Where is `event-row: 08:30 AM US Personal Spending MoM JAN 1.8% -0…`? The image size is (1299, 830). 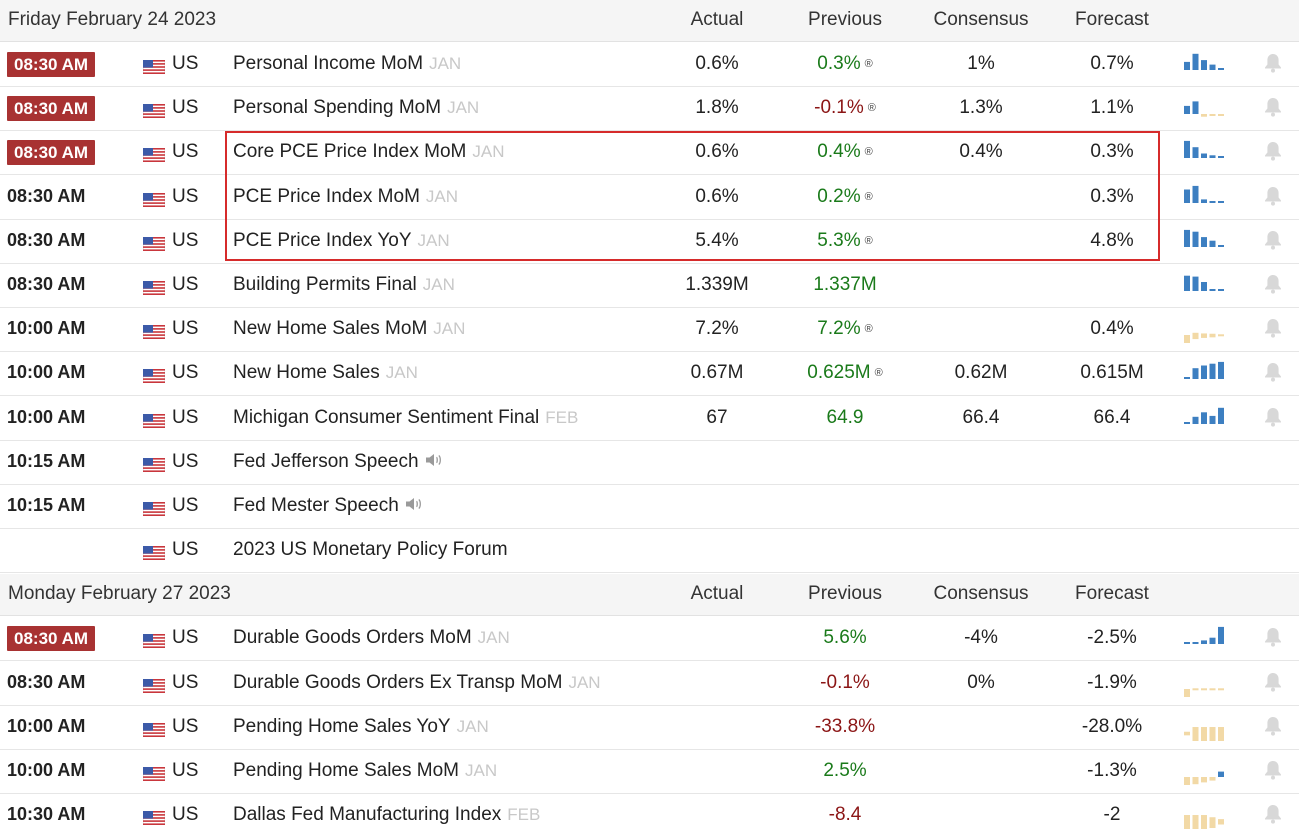
event-row: 08:30 AM US Personal Spending MoM JAN 1.8% -0… is located at coordinates (649, 109).